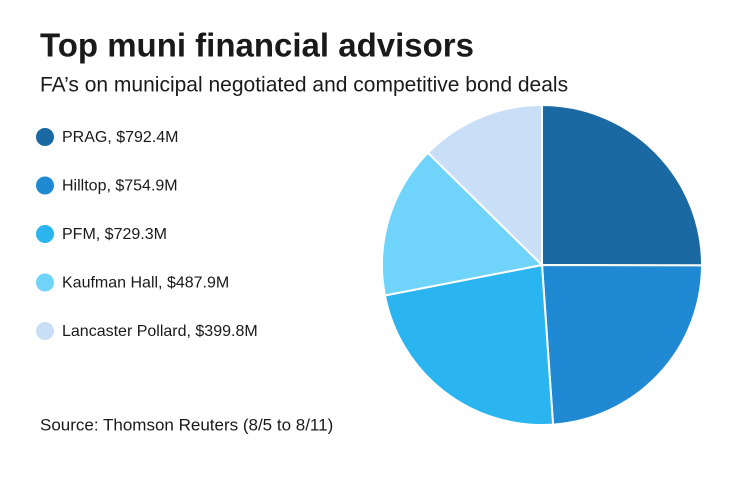 Image resolution: width=740 pixels, height=482 pixels. I want to click on legend-label: Hilltop, $754.9M, so click(120, 186).